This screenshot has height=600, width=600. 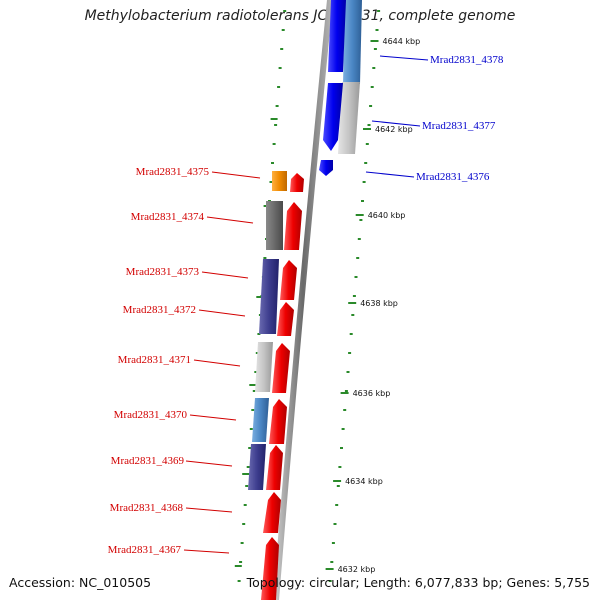 What do you see at coordinates (159, 310) in the screenshot?
I see `gene-label-4372: Mrad2831_4372` at bounding box center [159, 310].